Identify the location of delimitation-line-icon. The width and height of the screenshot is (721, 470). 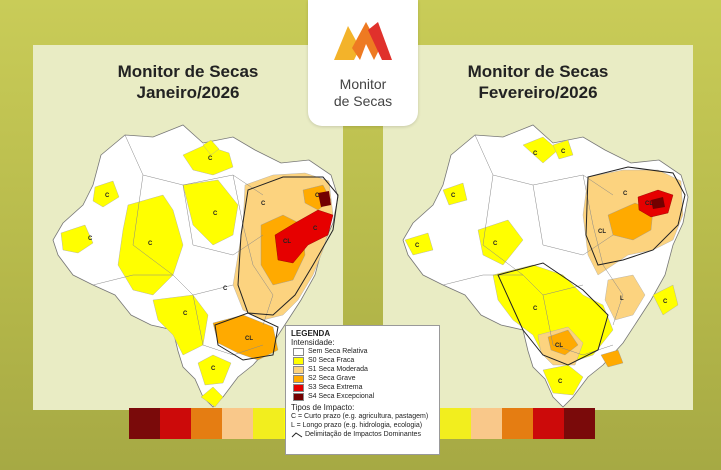
(297, 434).